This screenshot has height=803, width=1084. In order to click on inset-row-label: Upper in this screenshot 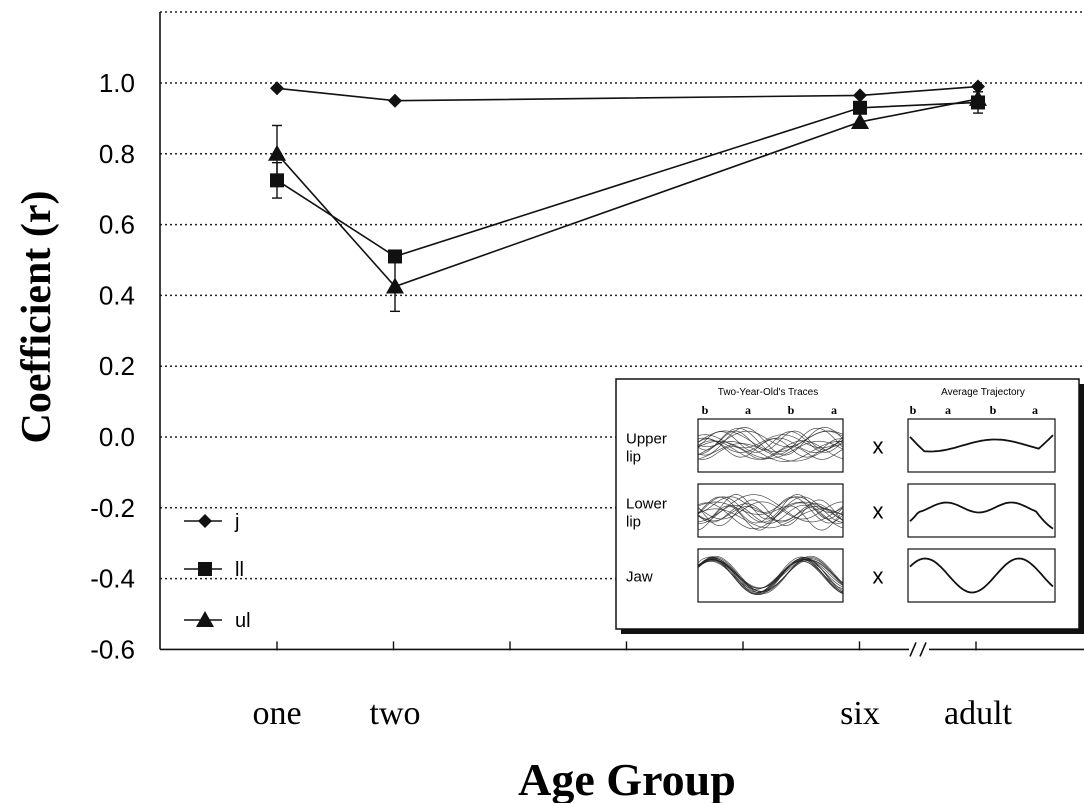, I will do `click(646, 439)`.